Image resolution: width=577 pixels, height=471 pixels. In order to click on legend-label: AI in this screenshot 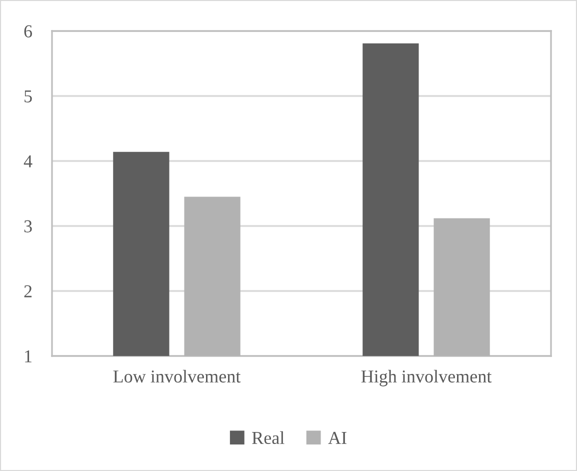, I will do `click(337, 438)`.